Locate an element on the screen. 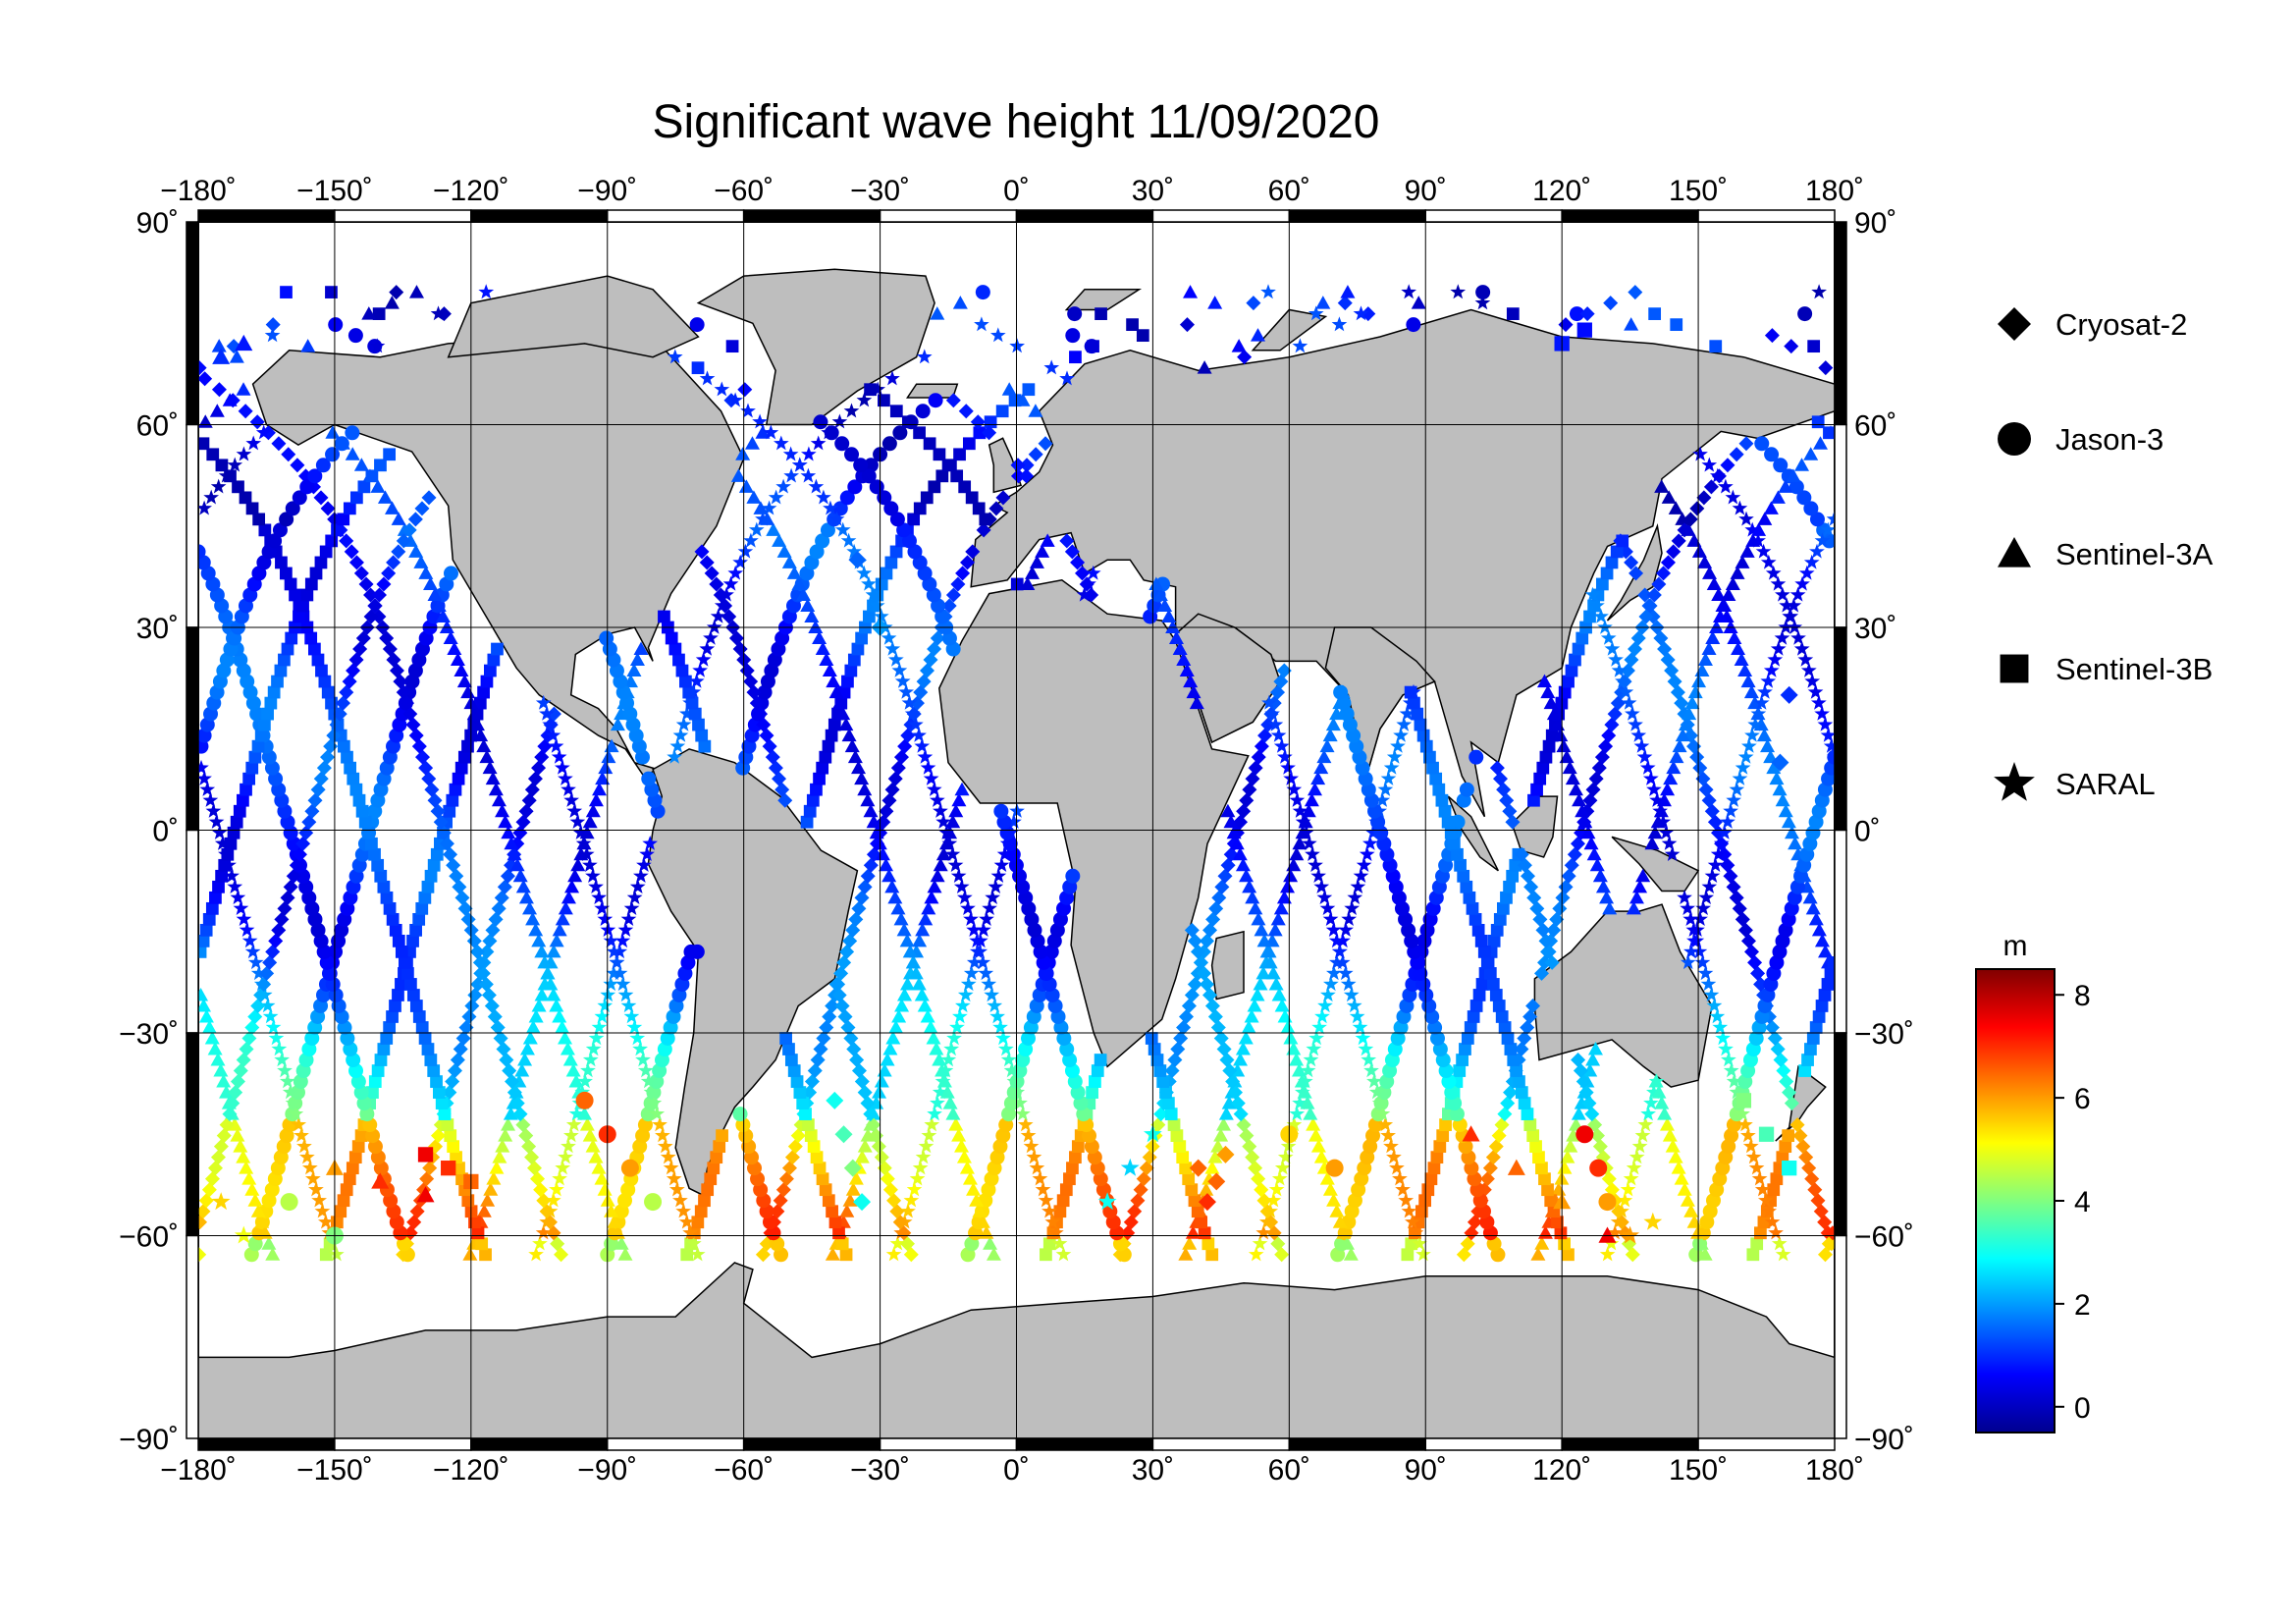 This screenshot has width=2296, height=1623. land-arabia is located at coordinates (1227, 678).